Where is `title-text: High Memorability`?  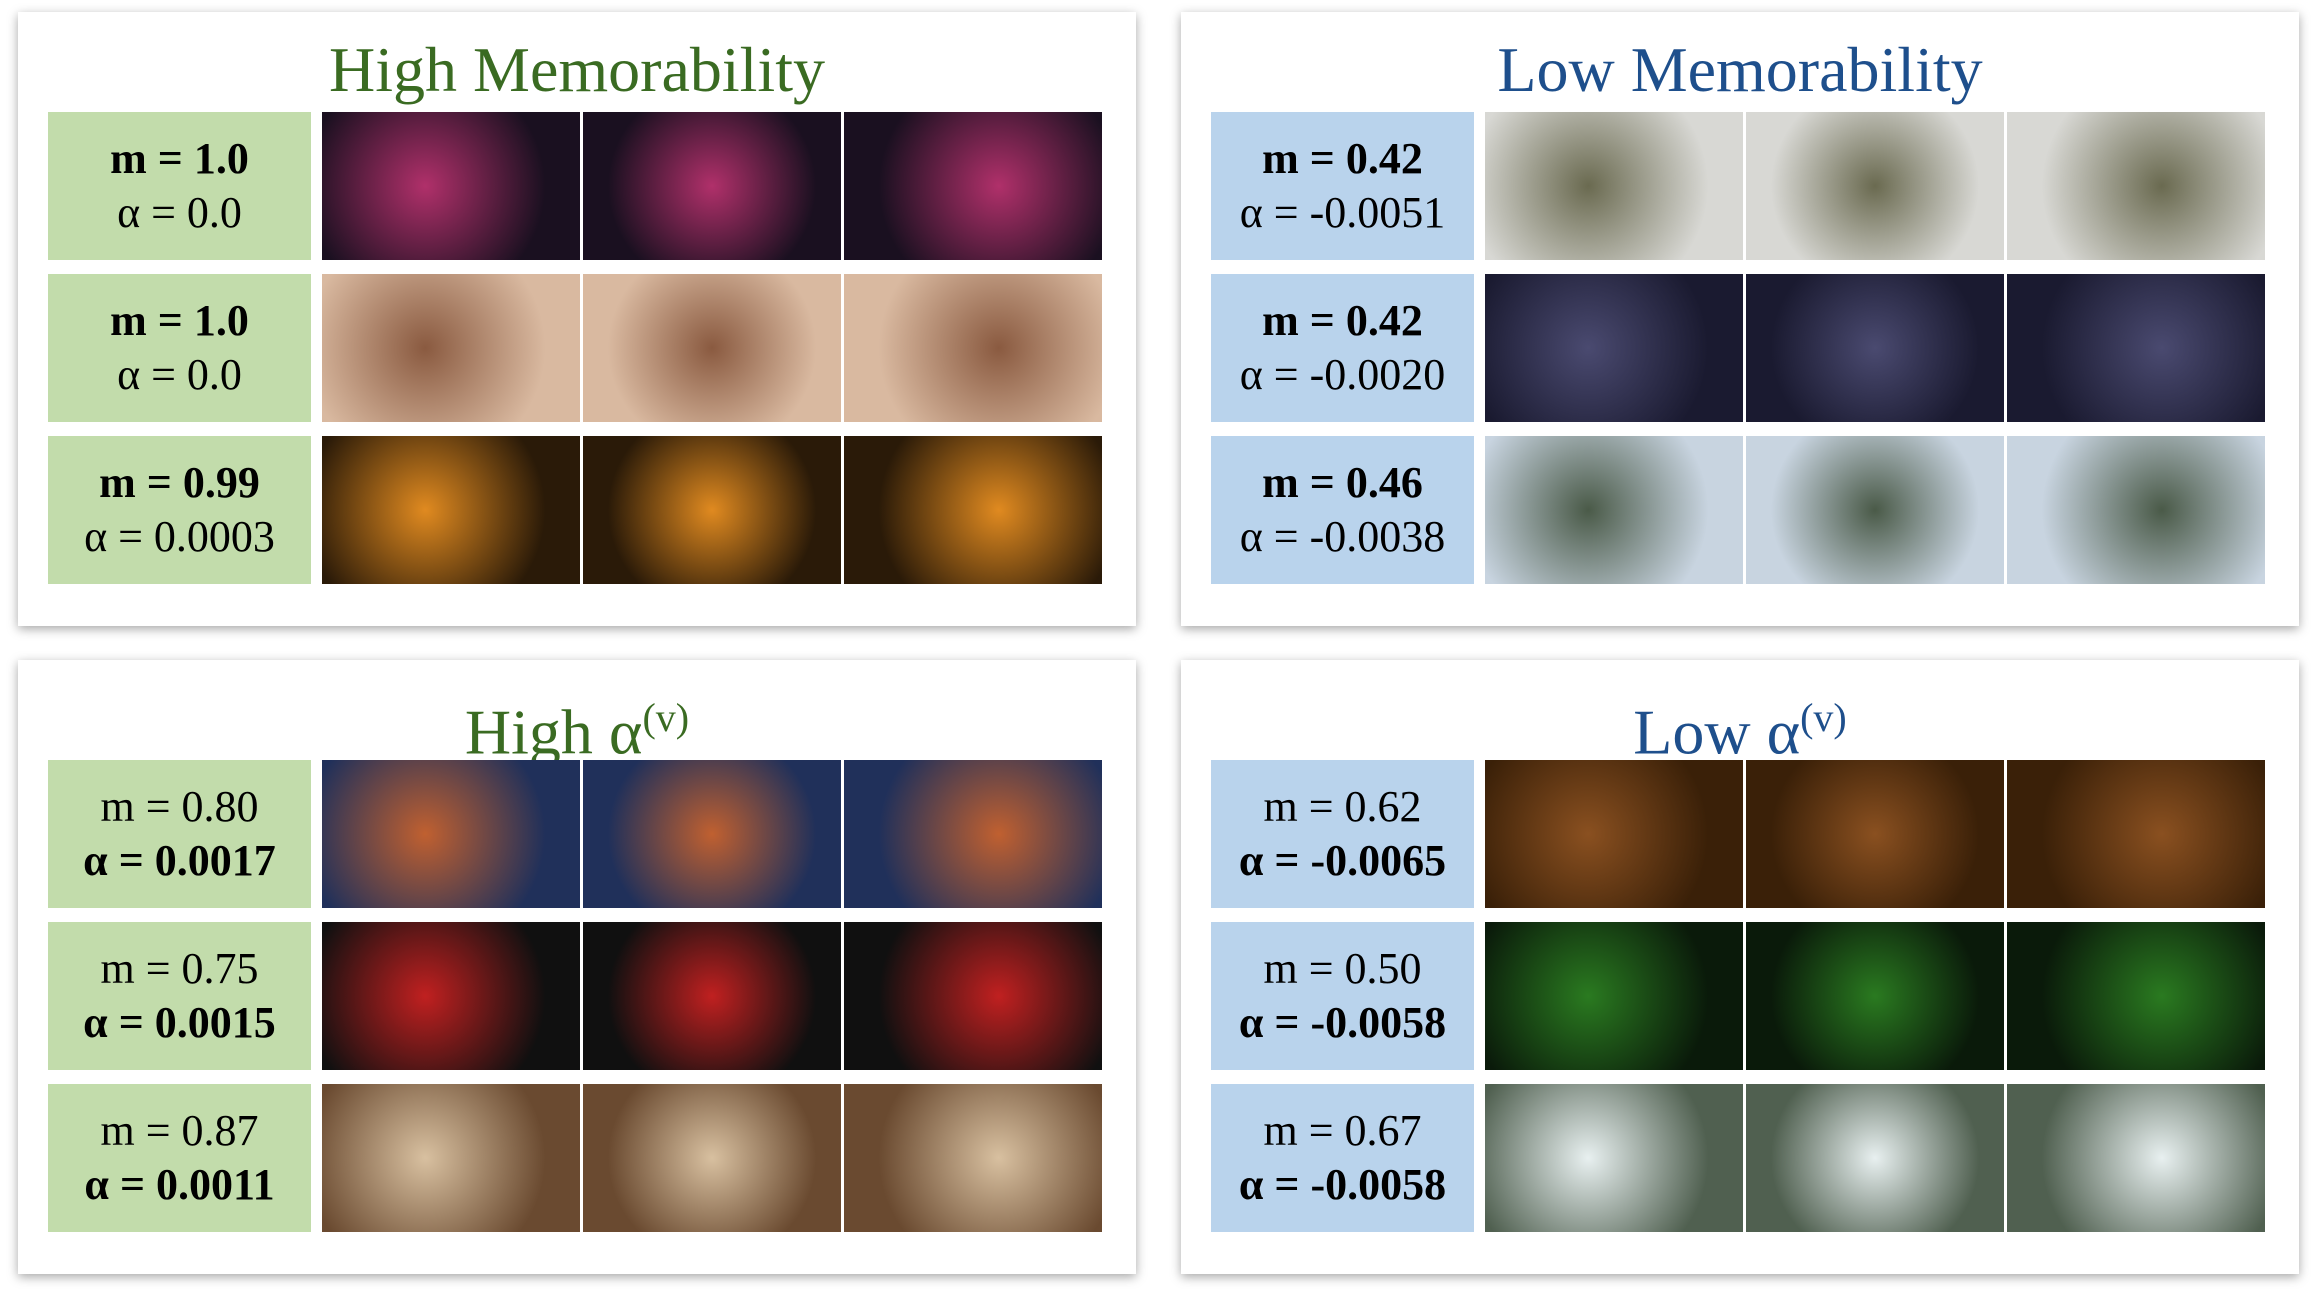 title-text: High Memorability is located at coordinates (577, 69).